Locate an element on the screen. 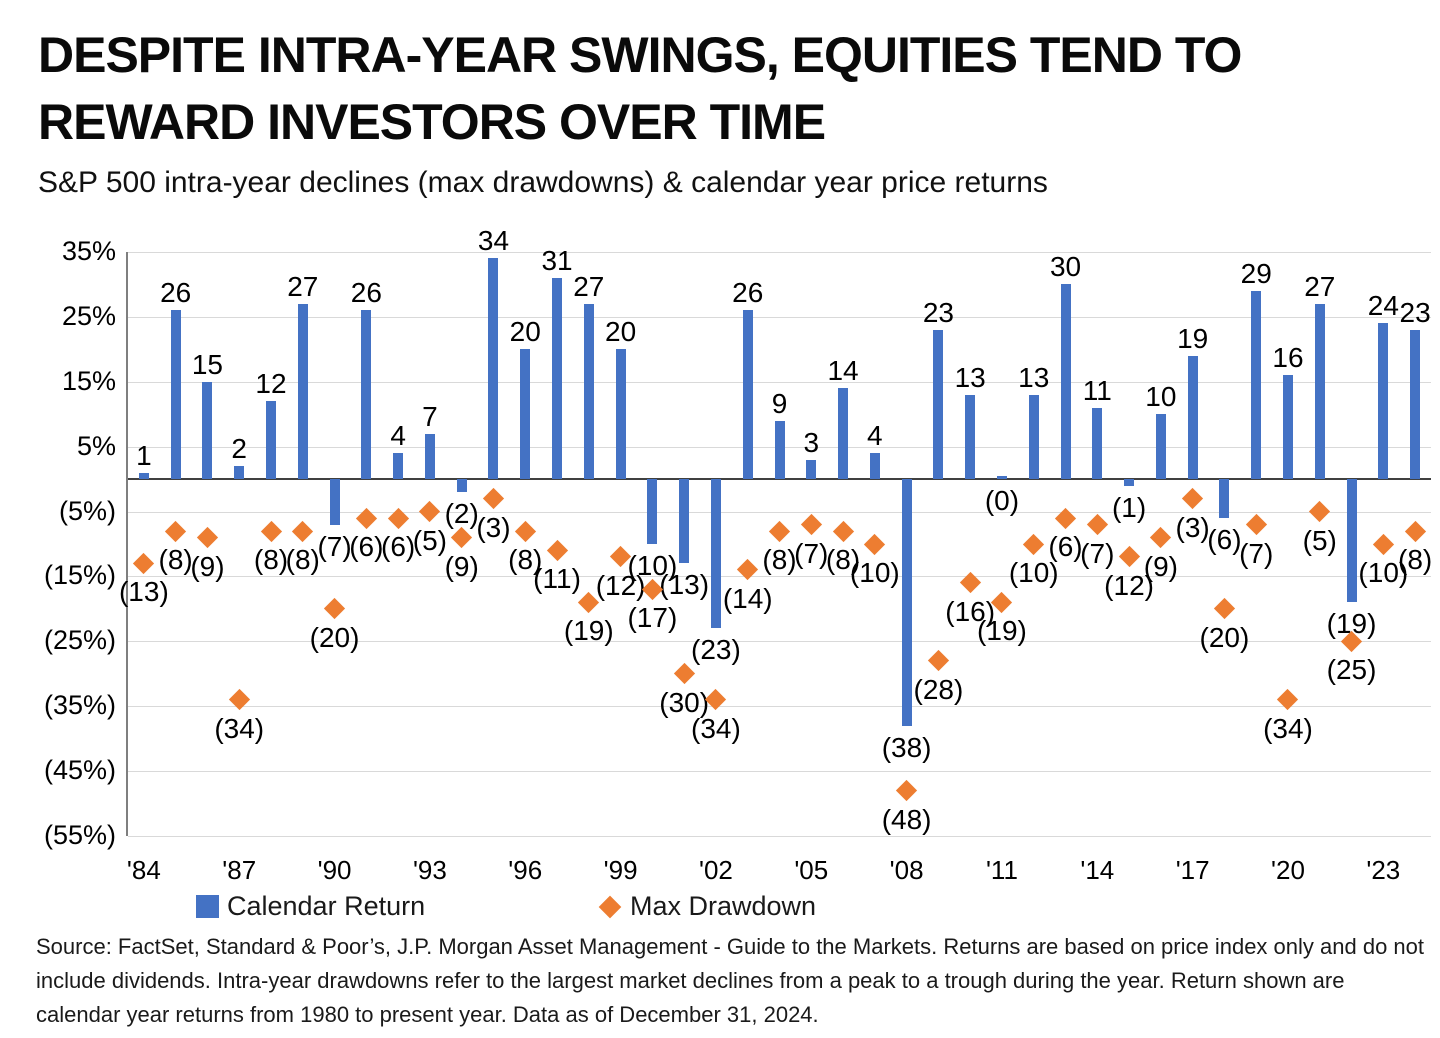 The image size is (1440, 1038). y-axis-line is located at coordinates (127, 544).